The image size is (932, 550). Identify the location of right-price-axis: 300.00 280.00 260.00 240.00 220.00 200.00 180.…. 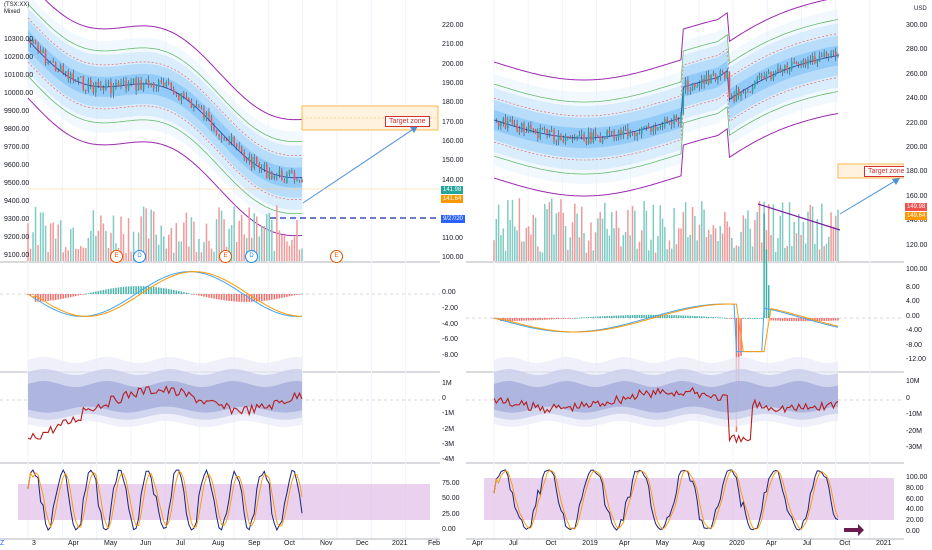
(918, 275).